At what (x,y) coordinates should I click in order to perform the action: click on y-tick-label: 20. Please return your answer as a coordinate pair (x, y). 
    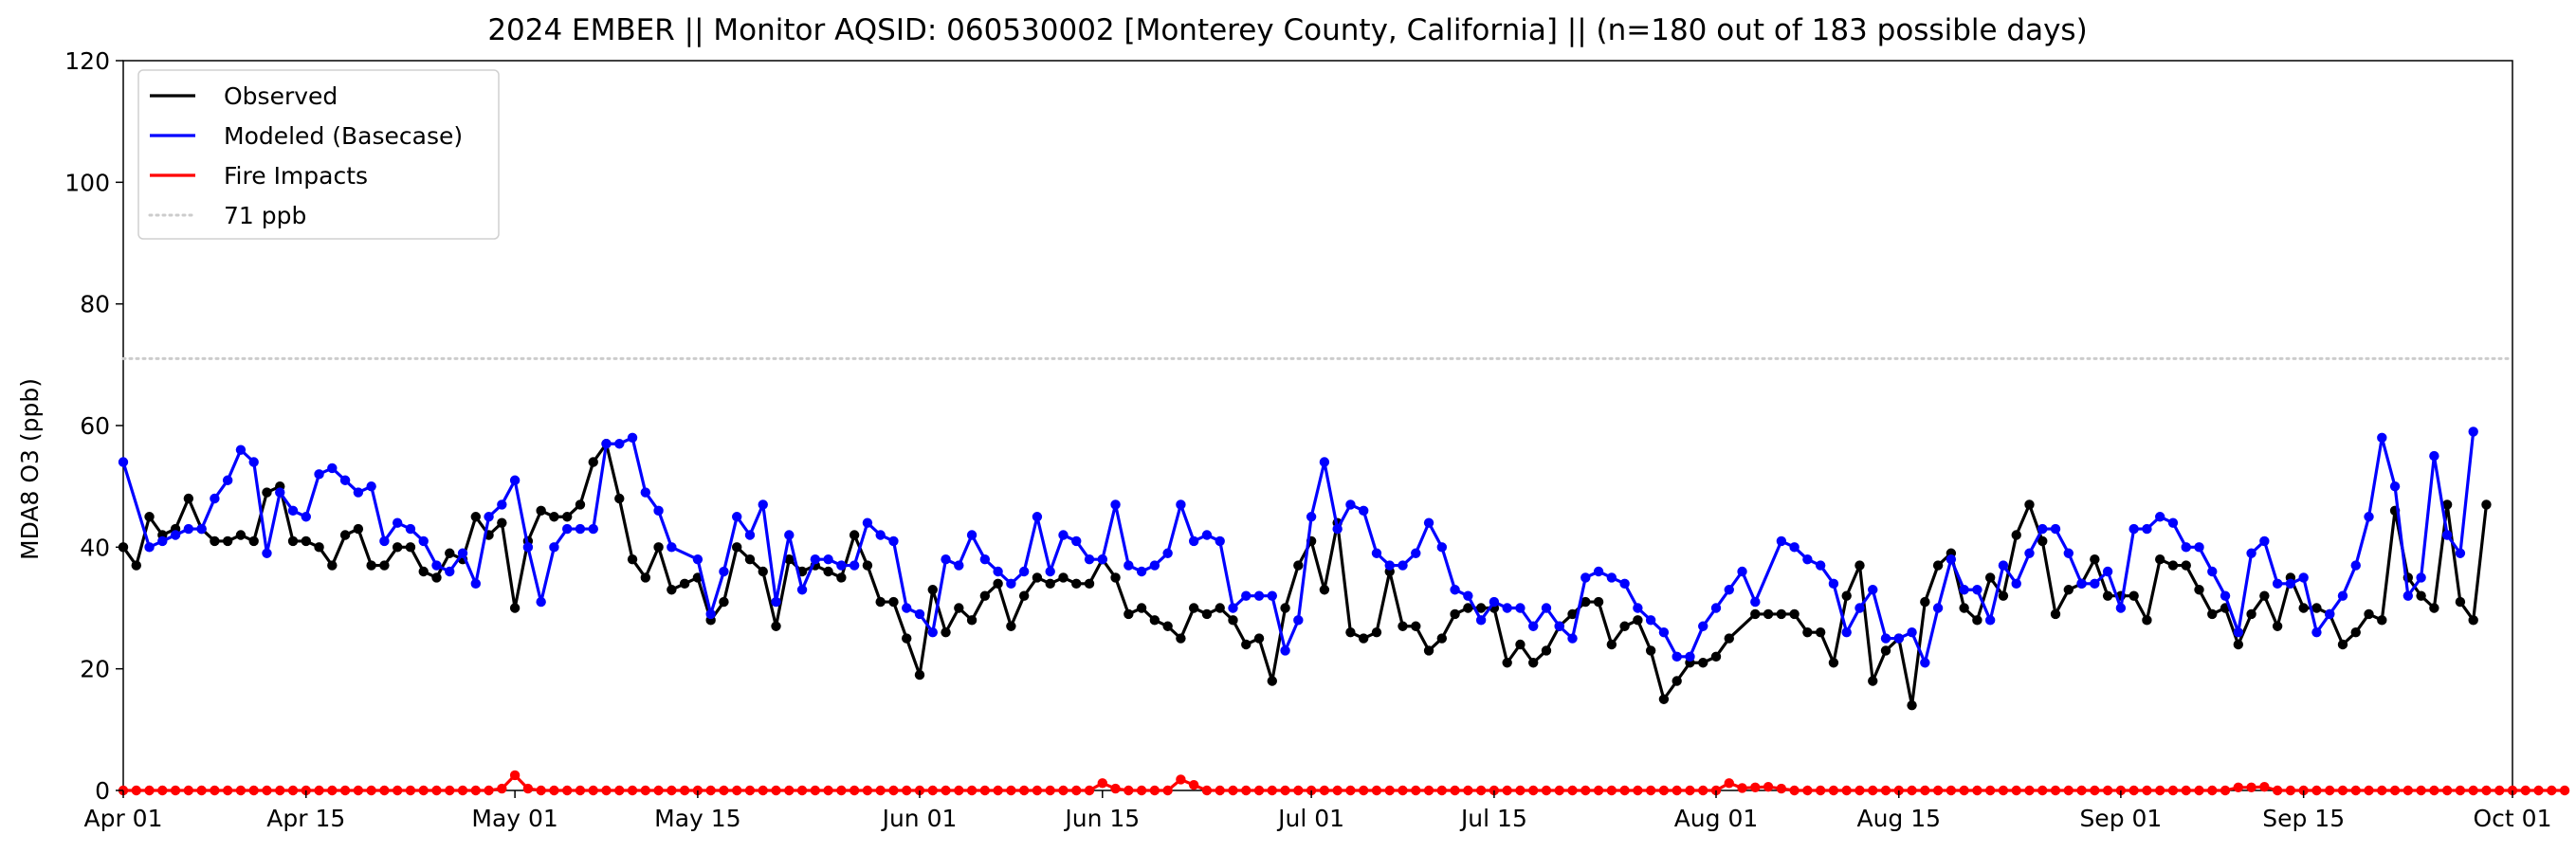
    Looking at the image, I should click on (95, 669).